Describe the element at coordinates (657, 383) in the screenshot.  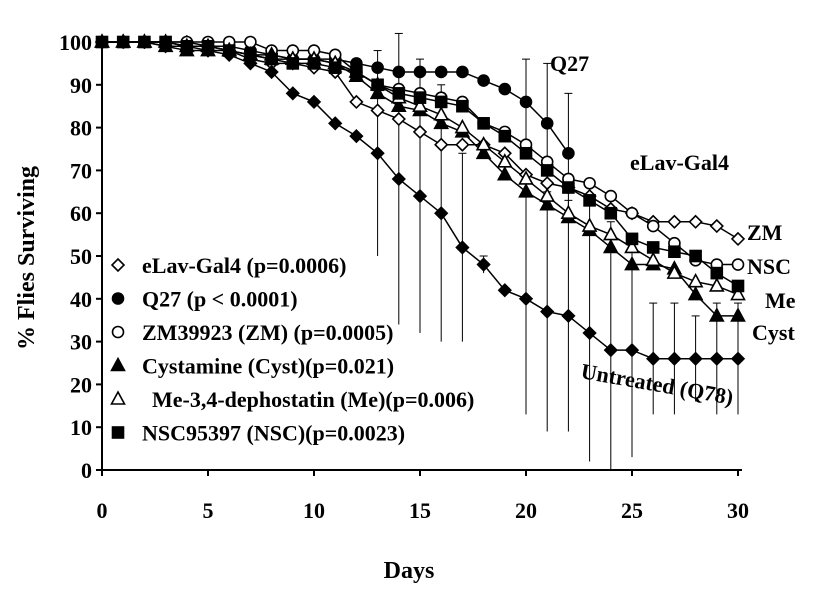
I see `annotation-untreated: Untreated (Q78)` at that location.